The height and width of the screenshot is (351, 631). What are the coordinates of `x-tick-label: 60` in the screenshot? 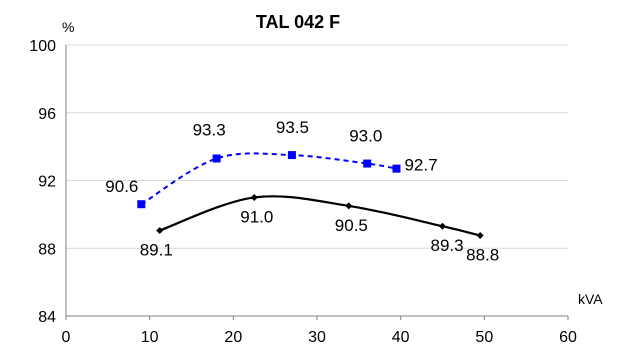 It's located at (568, 337).